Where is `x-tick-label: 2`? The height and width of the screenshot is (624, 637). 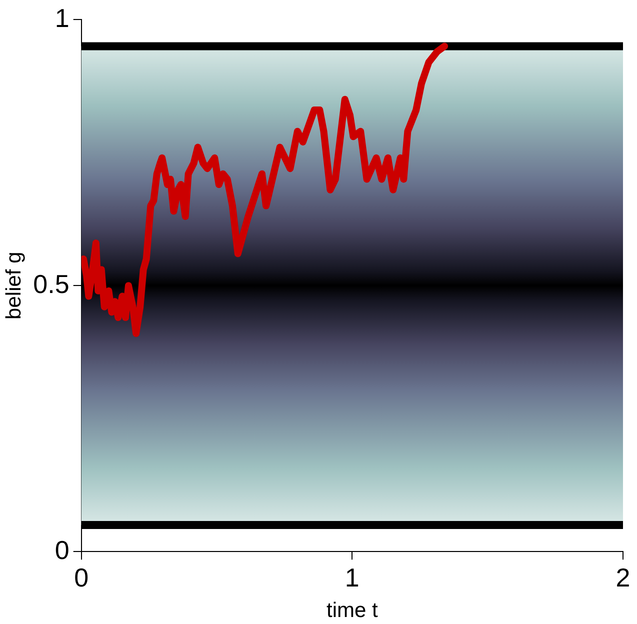
x-tick-label: 2 is located at coordinates (623, 577).